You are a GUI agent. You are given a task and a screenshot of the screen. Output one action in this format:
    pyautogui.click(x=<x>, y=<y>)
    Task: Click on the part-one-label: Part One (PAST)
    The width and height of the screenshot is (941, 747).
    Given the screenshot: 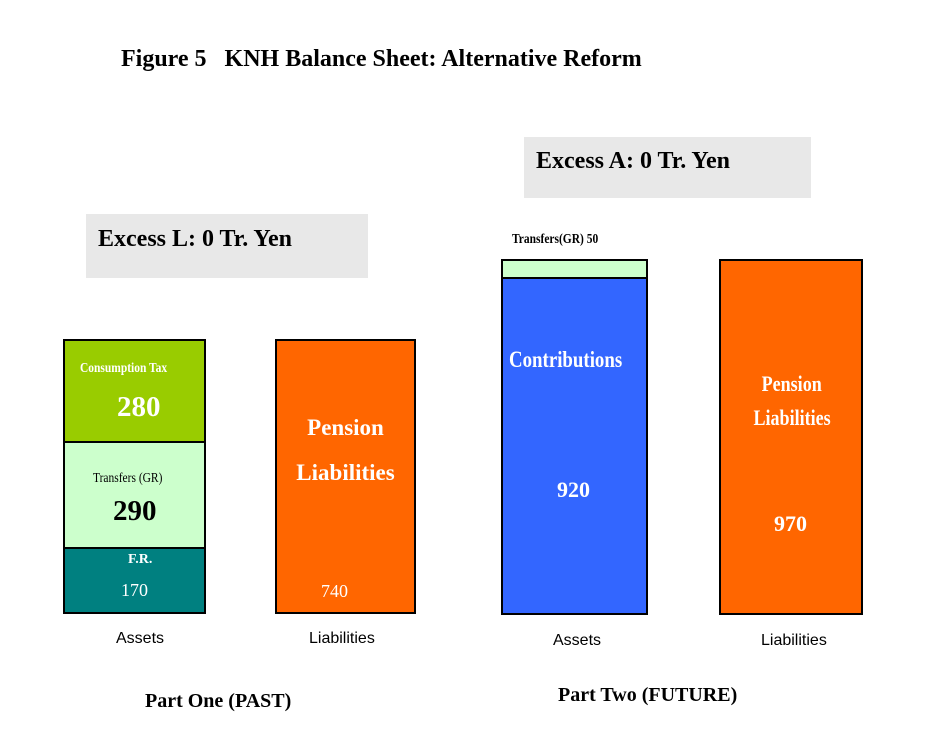 What is the action you would take?
    pyautogui.click(x=218, y=701)
    